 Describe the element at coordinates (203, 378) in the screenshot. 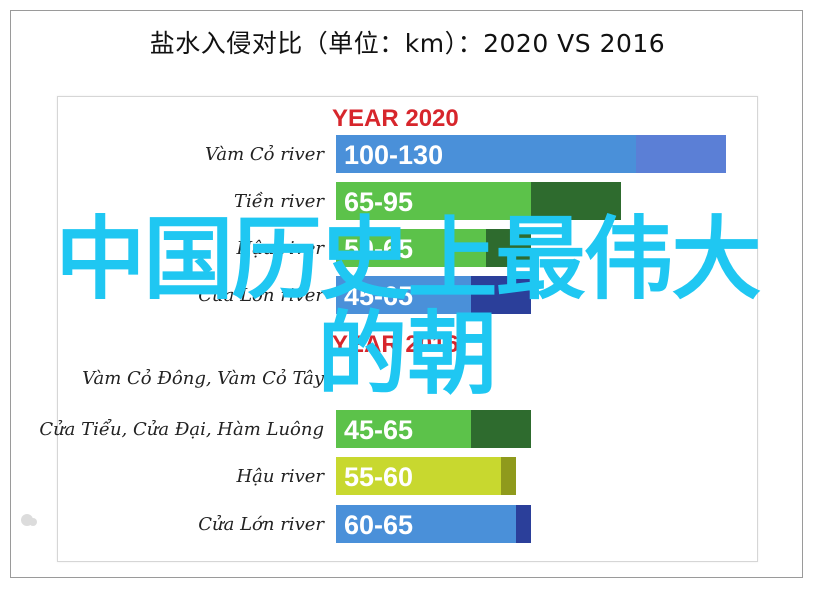

I see `category-label: Vàm Cỏ Đông, Vàm Cỏ Tây` at that location.